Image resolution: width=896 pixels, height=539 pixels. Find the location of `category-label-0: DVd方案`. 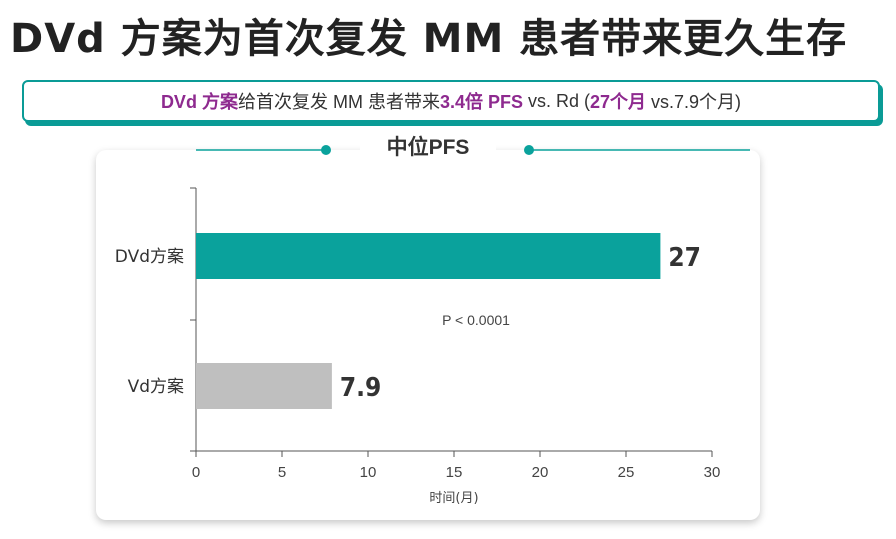

category-label-0: DVd方案 is located at coordinates (149, 257).